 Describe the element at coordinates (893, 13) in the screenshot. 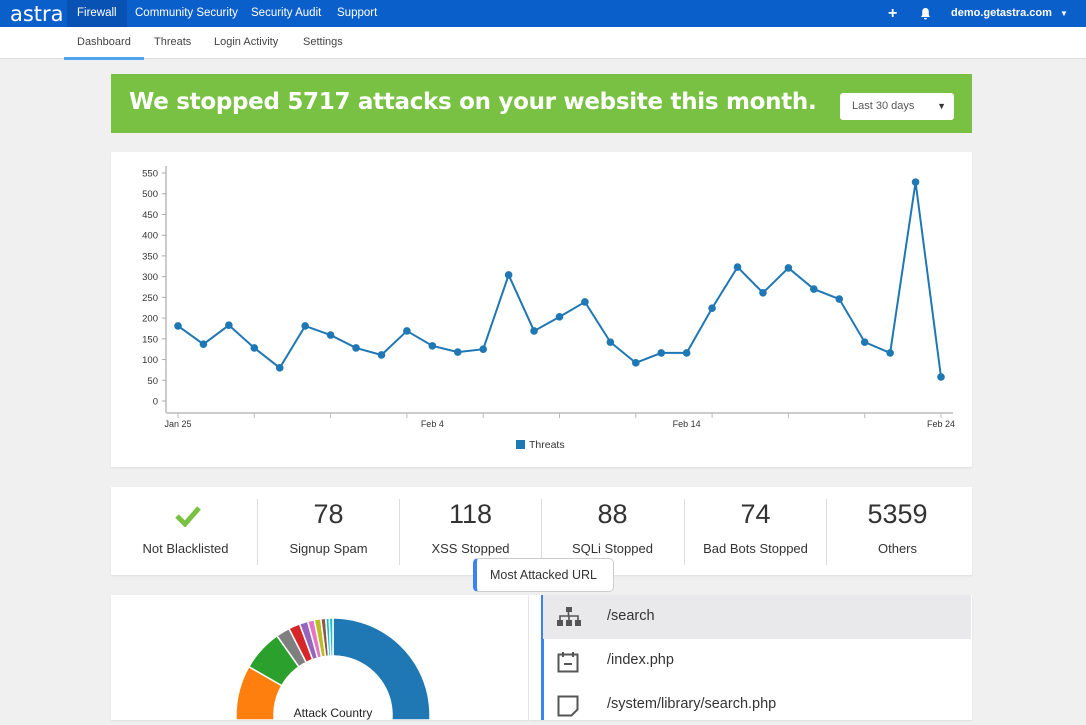

I see `plus-icon: +` at that location.